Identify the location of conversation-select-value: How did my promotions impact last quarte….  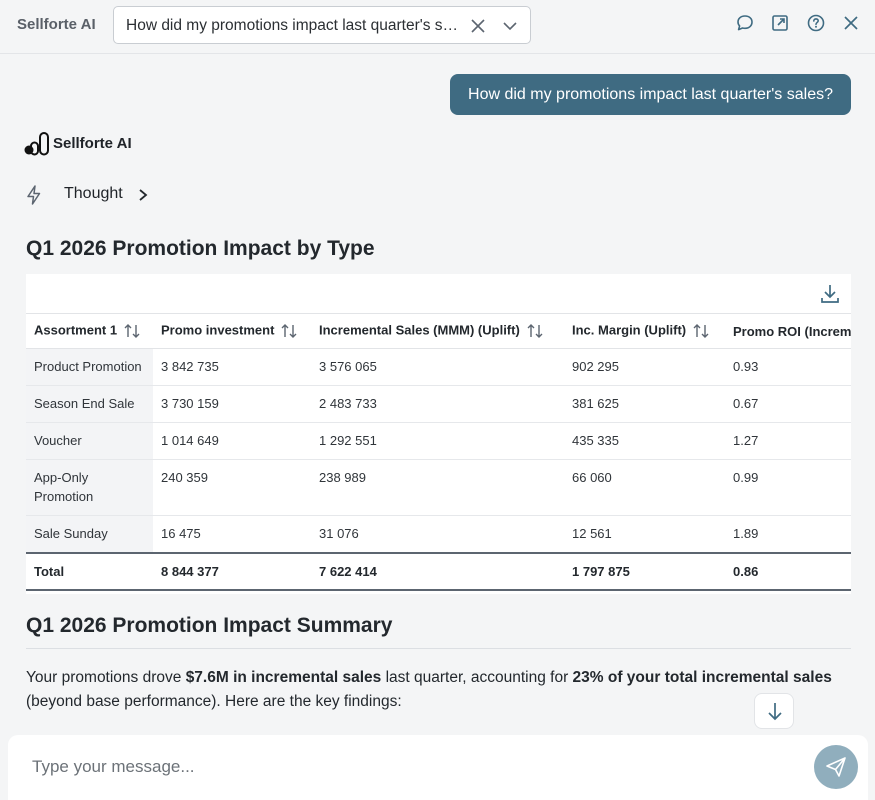
(294, 25).